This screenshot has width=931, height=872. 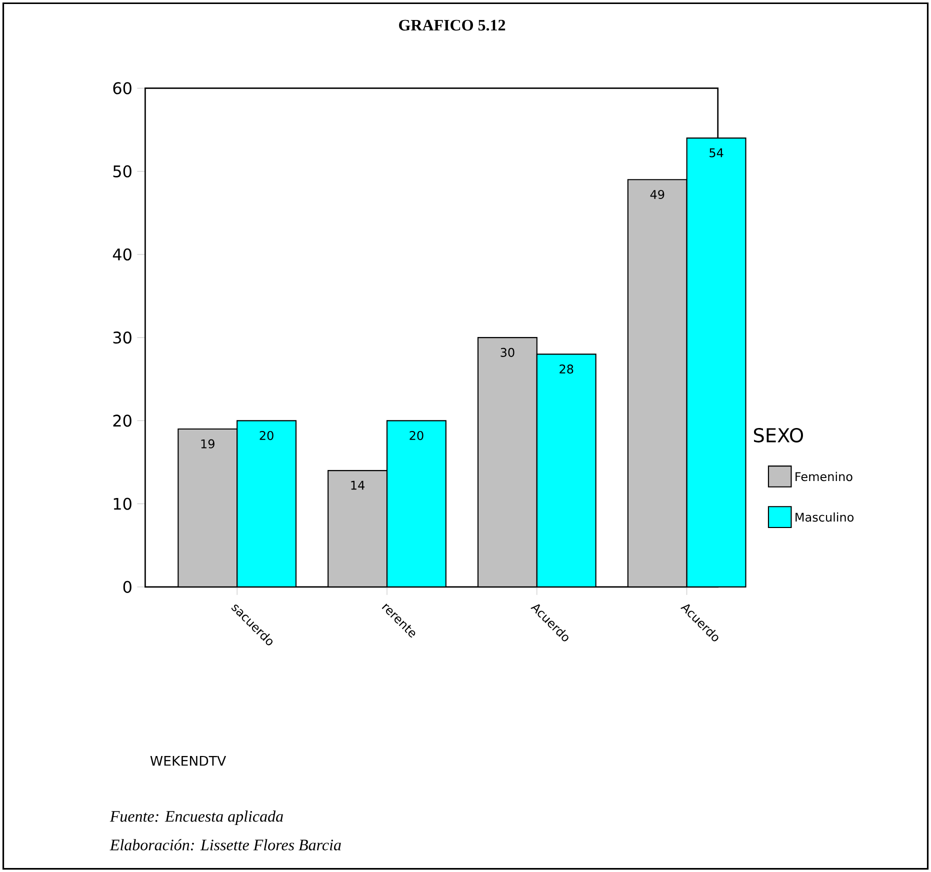 What do you see at coordinates (225, 844) in the screenshot?
I see `text: Elaboración: Lissette Flores Barcia` at bounding box center [225, 844].